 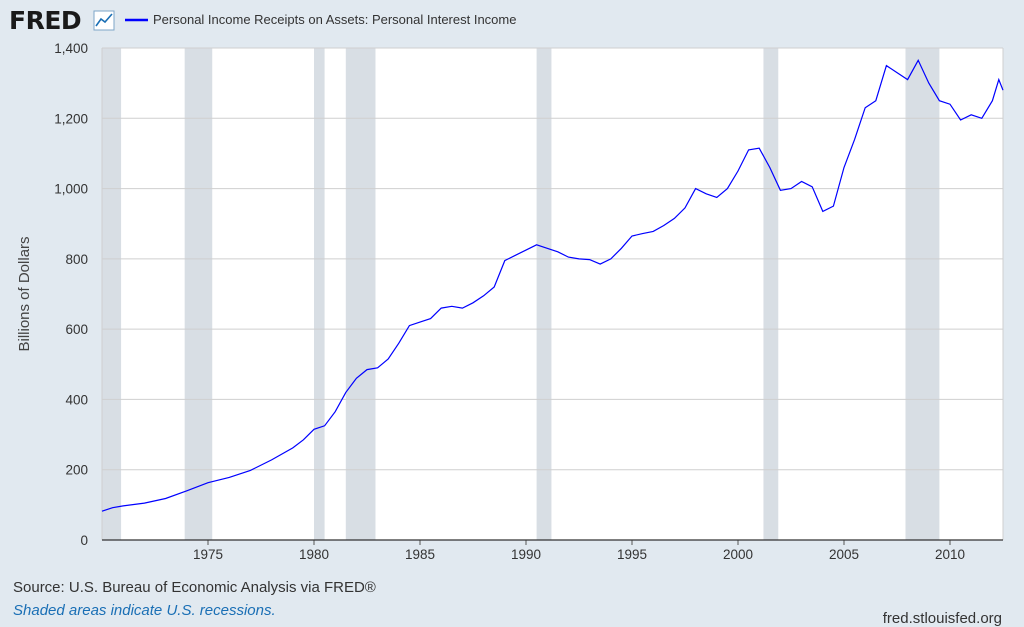 What do you see at coordinates (334, 19) in the screenshot?
I see `legend-label: Personal Income Receipts on Assets` at bounding box center [334, 19].